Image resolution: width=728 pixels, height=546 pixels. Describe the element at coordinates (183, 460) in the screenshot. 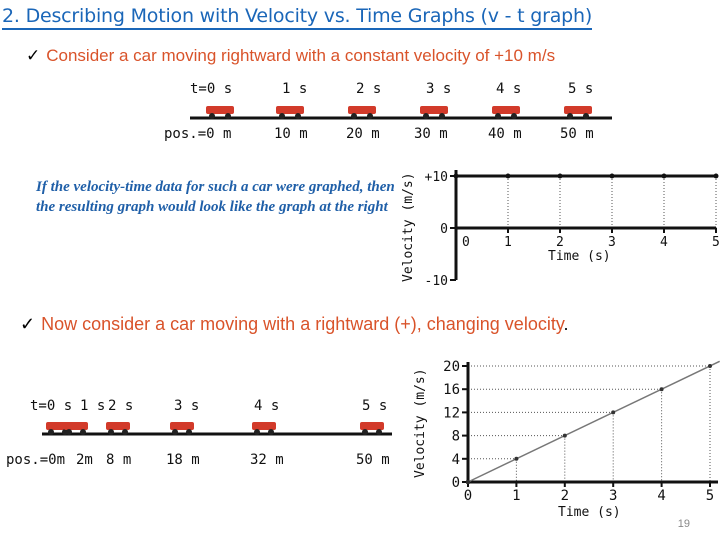

I see `position-label: 18 m` at that location.